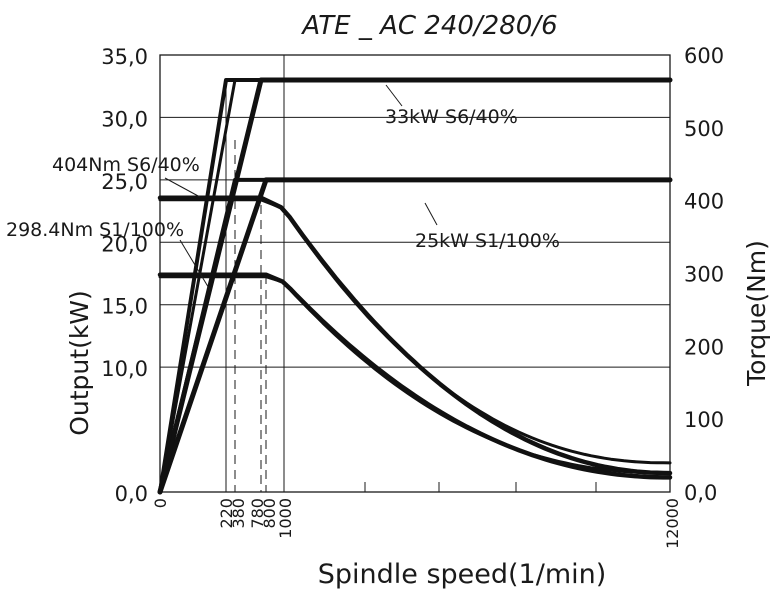 The image size is (784, 593). I want to click on x-axis-label: Spindle speed(1/min), so click(462, 574).